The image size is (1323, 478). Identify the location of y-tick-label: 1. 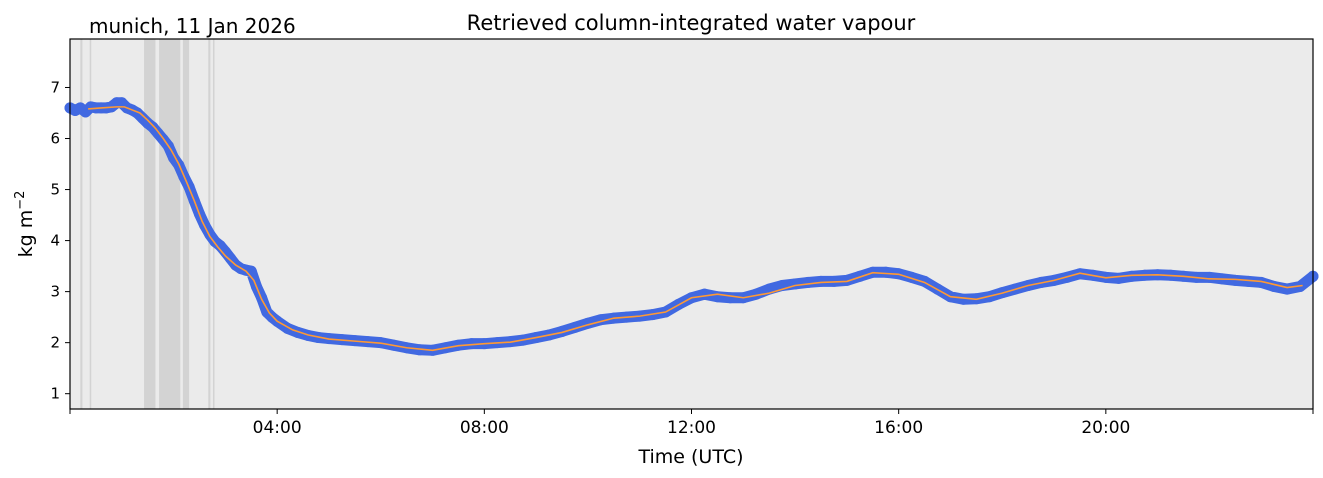
(55, 394).